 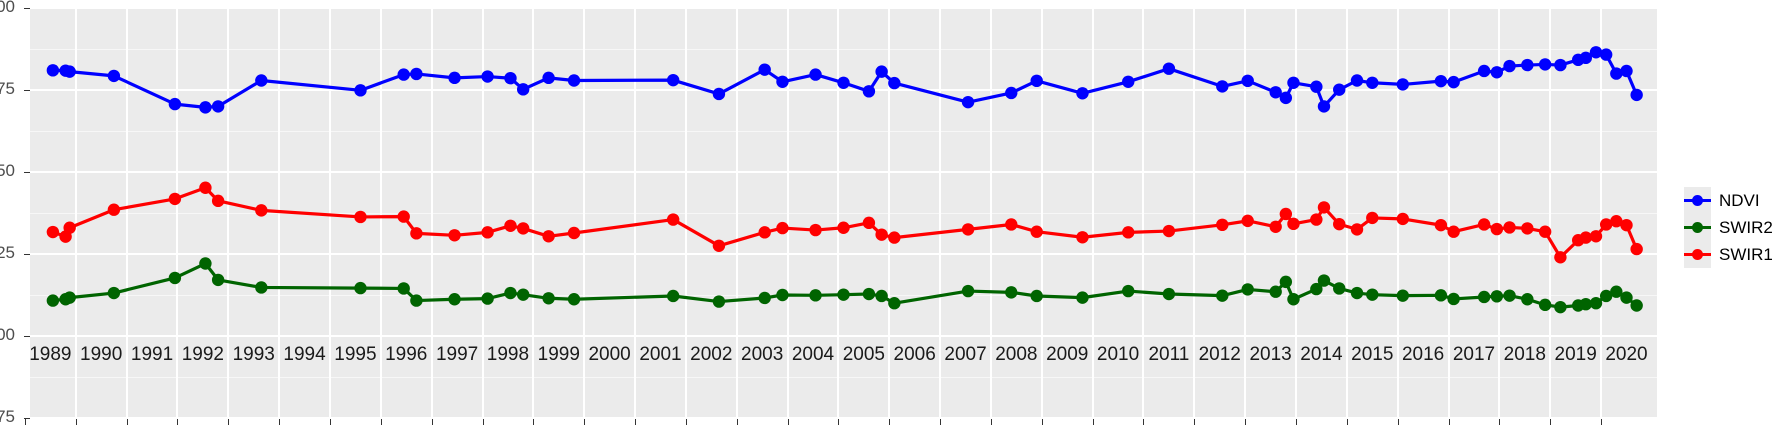 What do you see at coordinates (1016, 354) in the screenshot?
I see `x-axis-year-label: 2008` at bounding box center [1016, 354].